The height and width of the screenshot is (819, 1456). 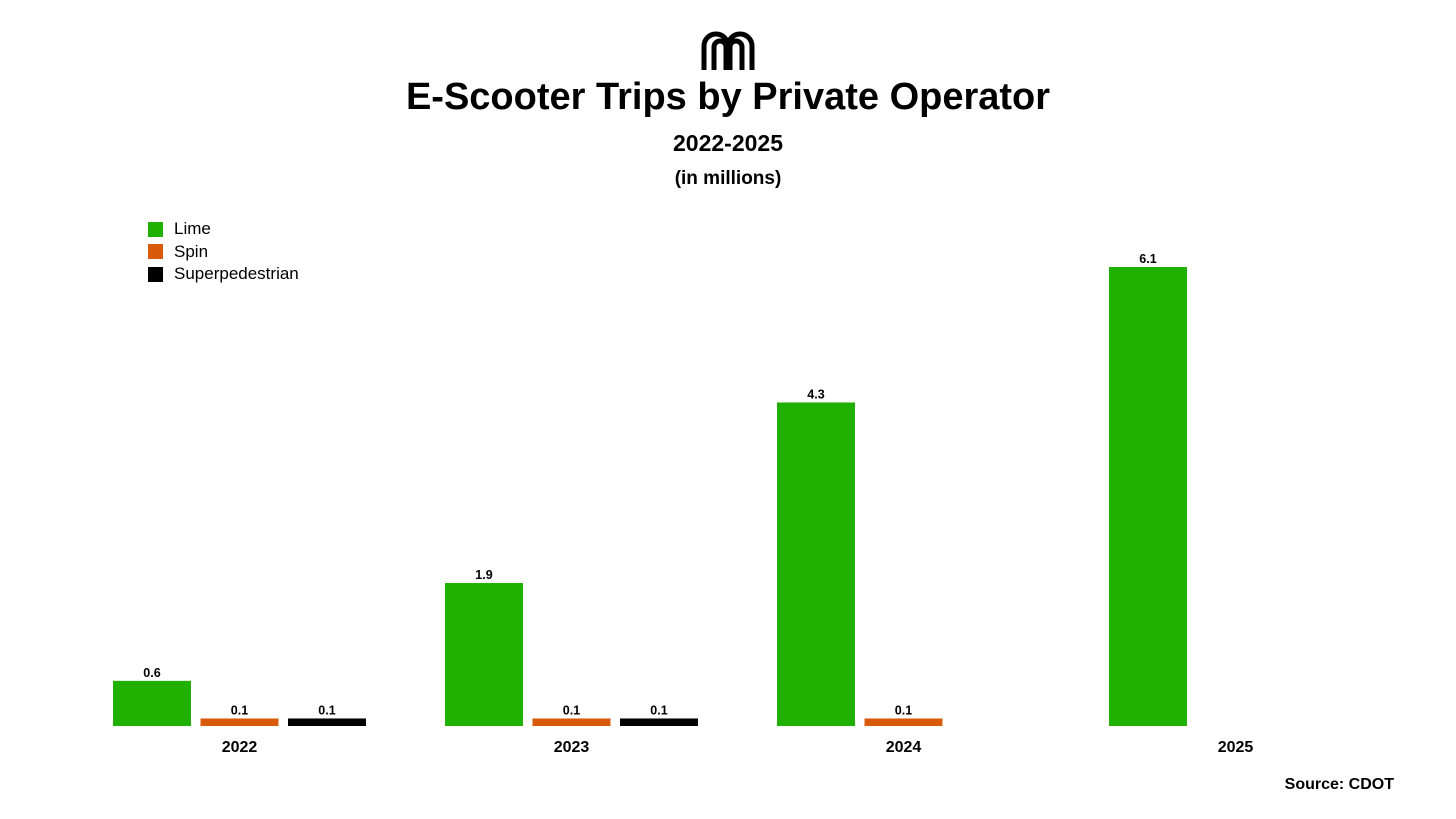 I want to click on data-label-spin-2023: 0.1, so click(x=571, y=710).